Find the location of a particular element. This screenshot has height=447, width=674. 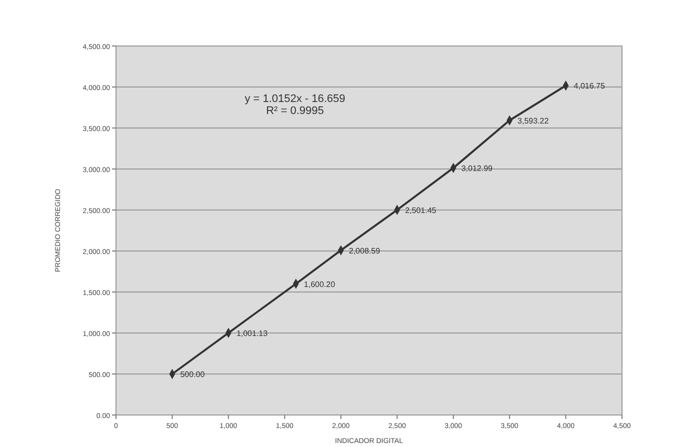

data-label: 3,593.22 is located at coordinates (534, 121).